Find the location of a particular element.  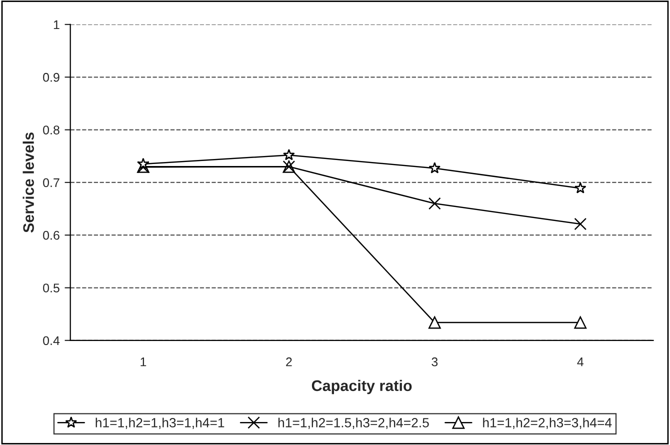

x-tick-label: 2 is located at coordinates (289, 361).